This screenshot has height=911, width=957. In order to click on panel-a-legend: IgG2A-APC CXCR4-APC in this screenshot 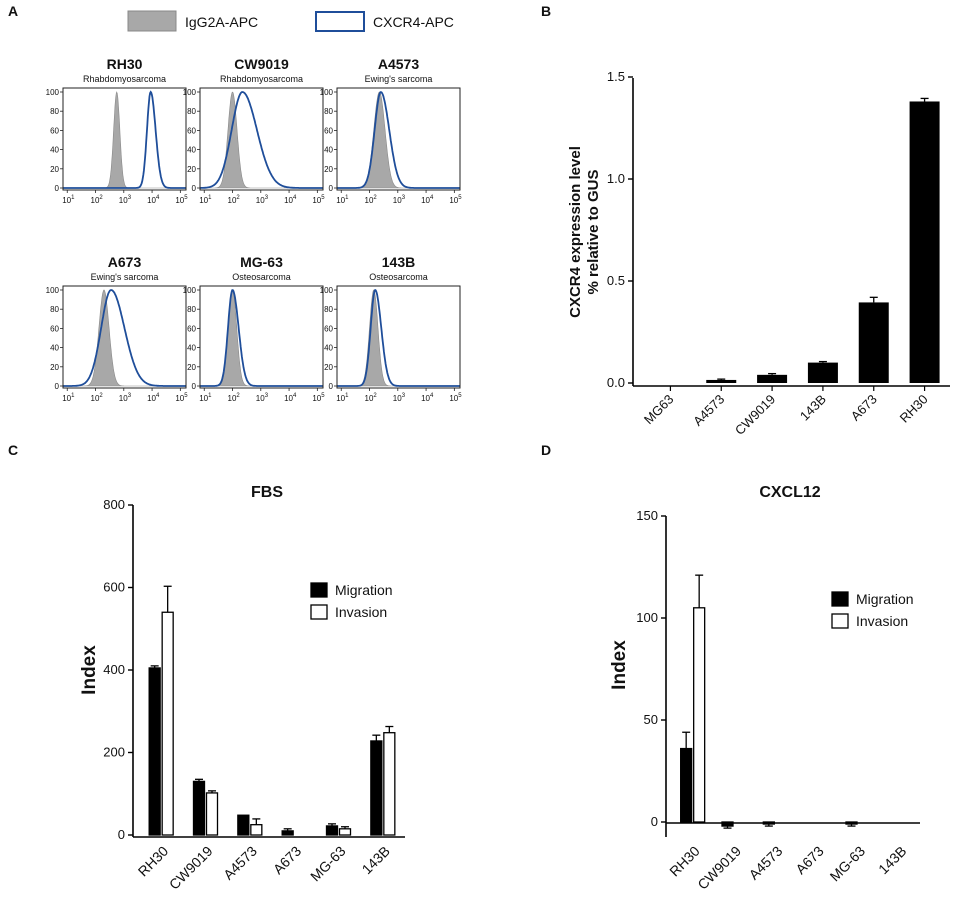, I will do `click(290, 21)`.